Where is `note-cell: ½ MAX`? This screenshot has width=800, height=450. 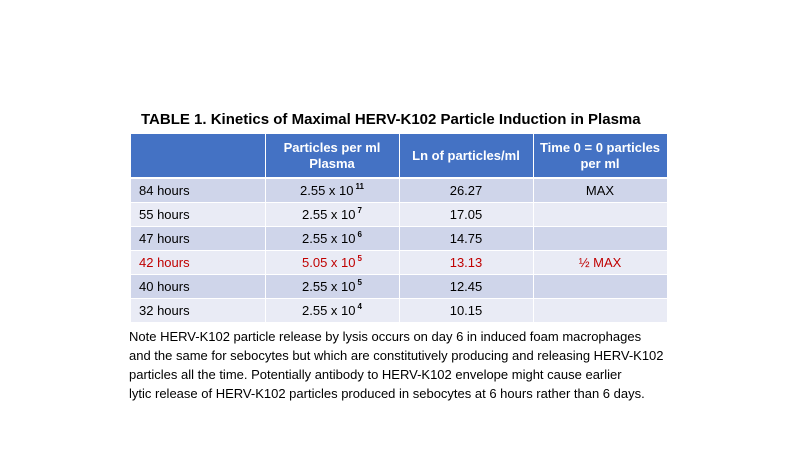
note-cell: ½ MAX is located at coordinates (600, 262).